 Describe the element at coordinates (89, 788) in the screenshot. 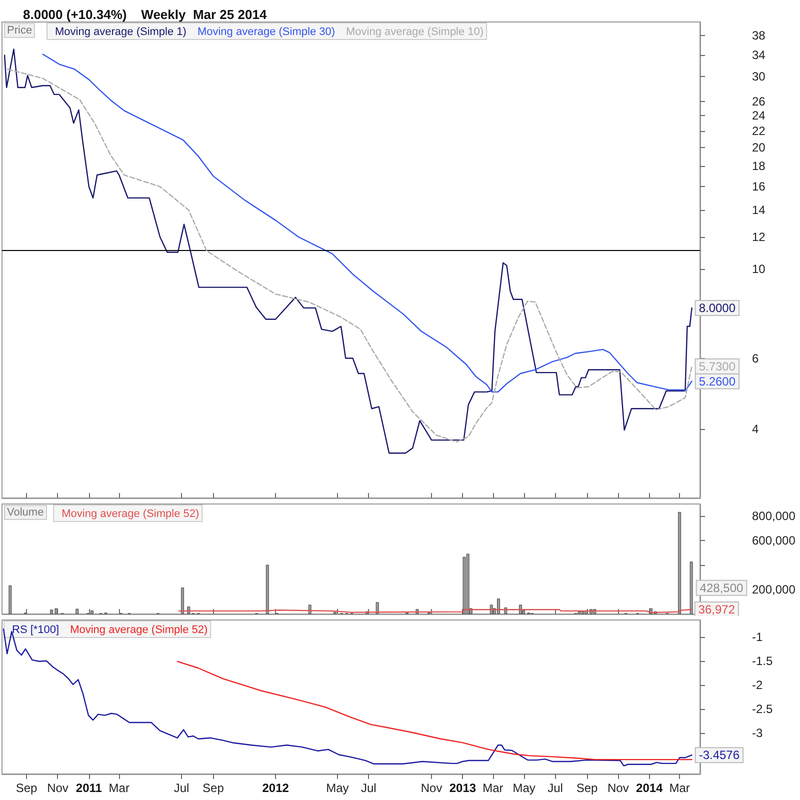

I see `x-tick-label: 2011` at that location.